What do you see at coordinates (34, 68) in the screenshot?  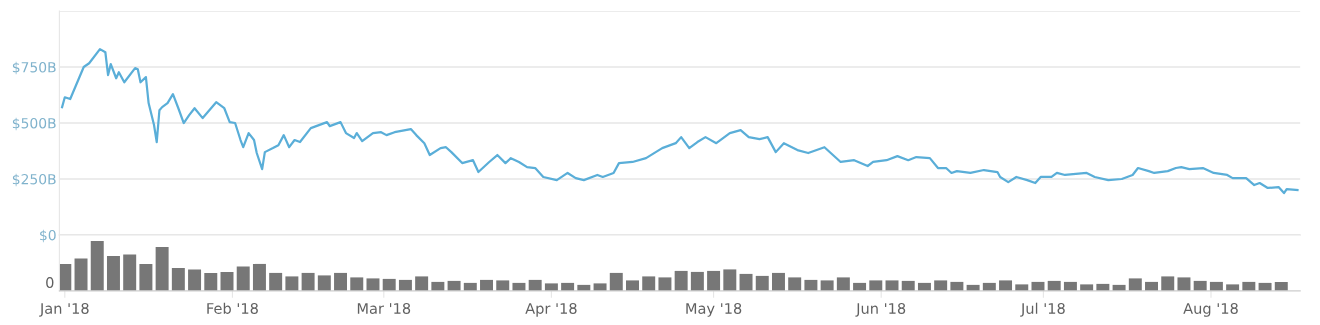 I see `y-tick-label: $750B` at bounding box center [34, 68].